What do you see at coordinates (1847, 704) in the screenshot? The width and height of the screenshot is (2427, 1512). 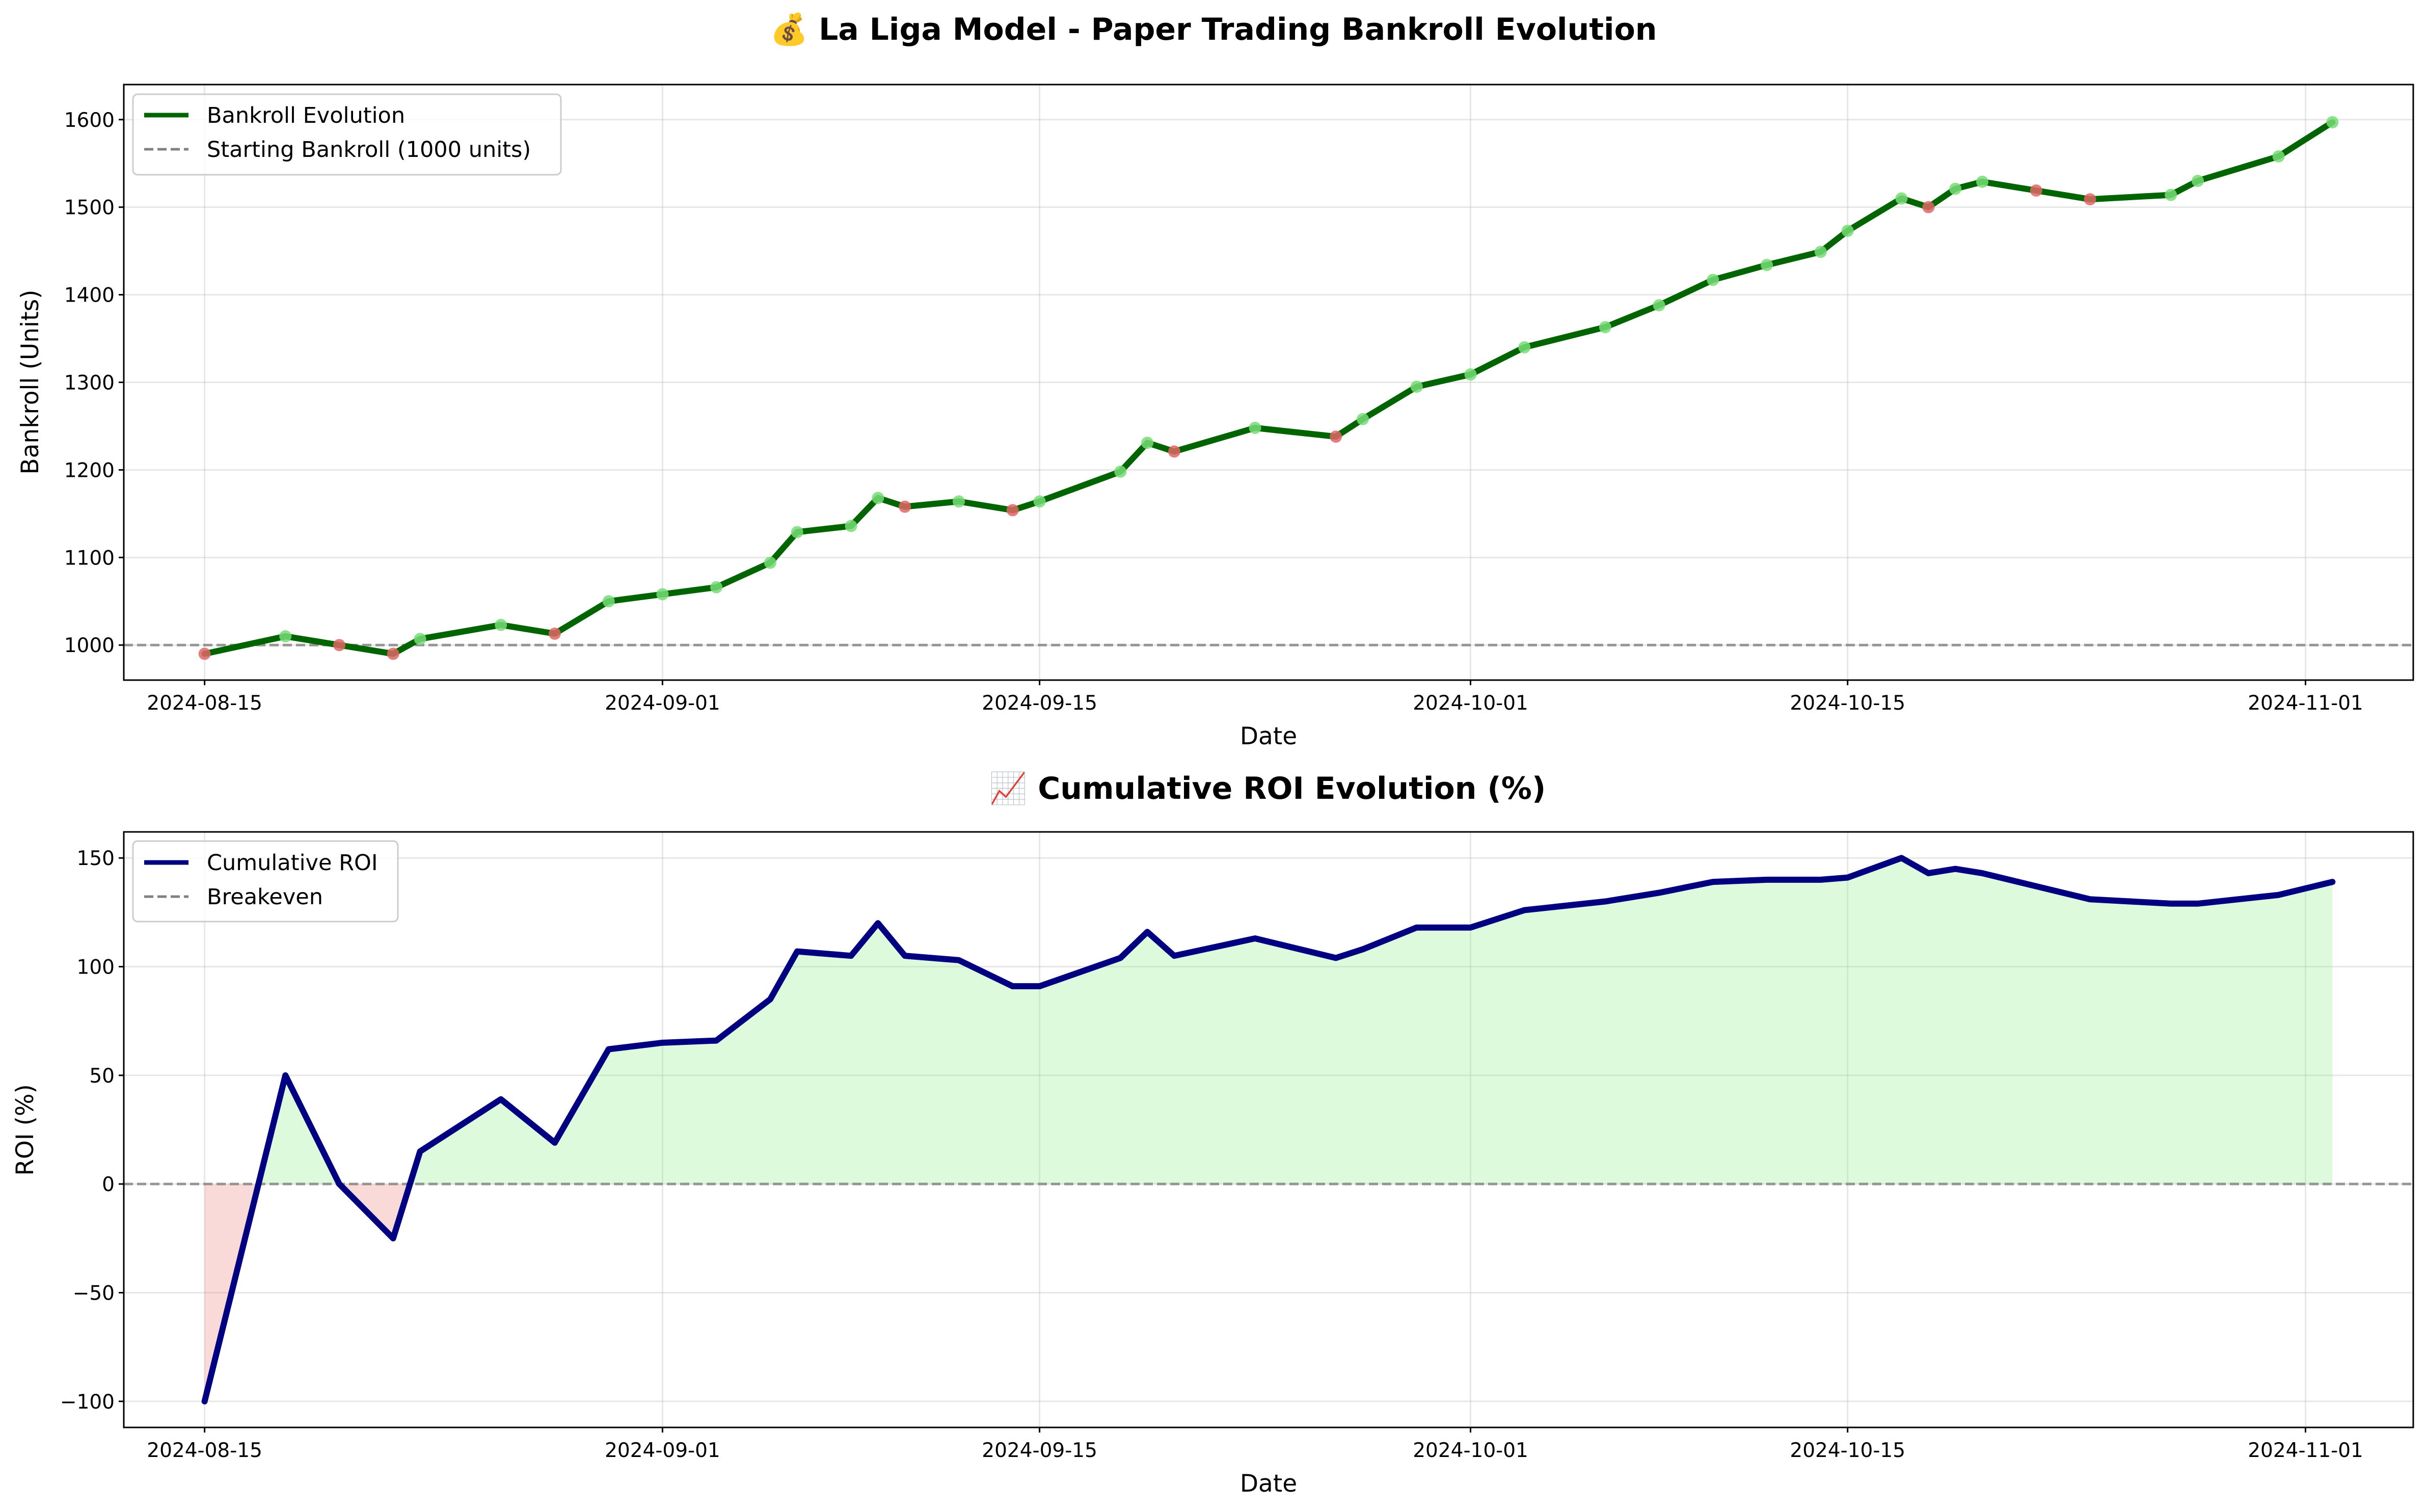 I see `bankroll-x-tick-label: 2024-10-15` at bounding box center [1847, 704].